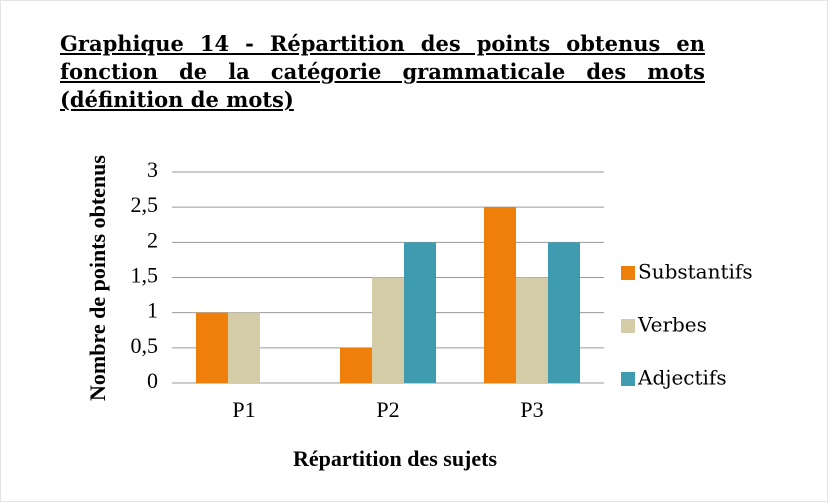  Describe the element at coordinates (387, 409) in the screenshot. I see `x-tick-label: P2` at that location.